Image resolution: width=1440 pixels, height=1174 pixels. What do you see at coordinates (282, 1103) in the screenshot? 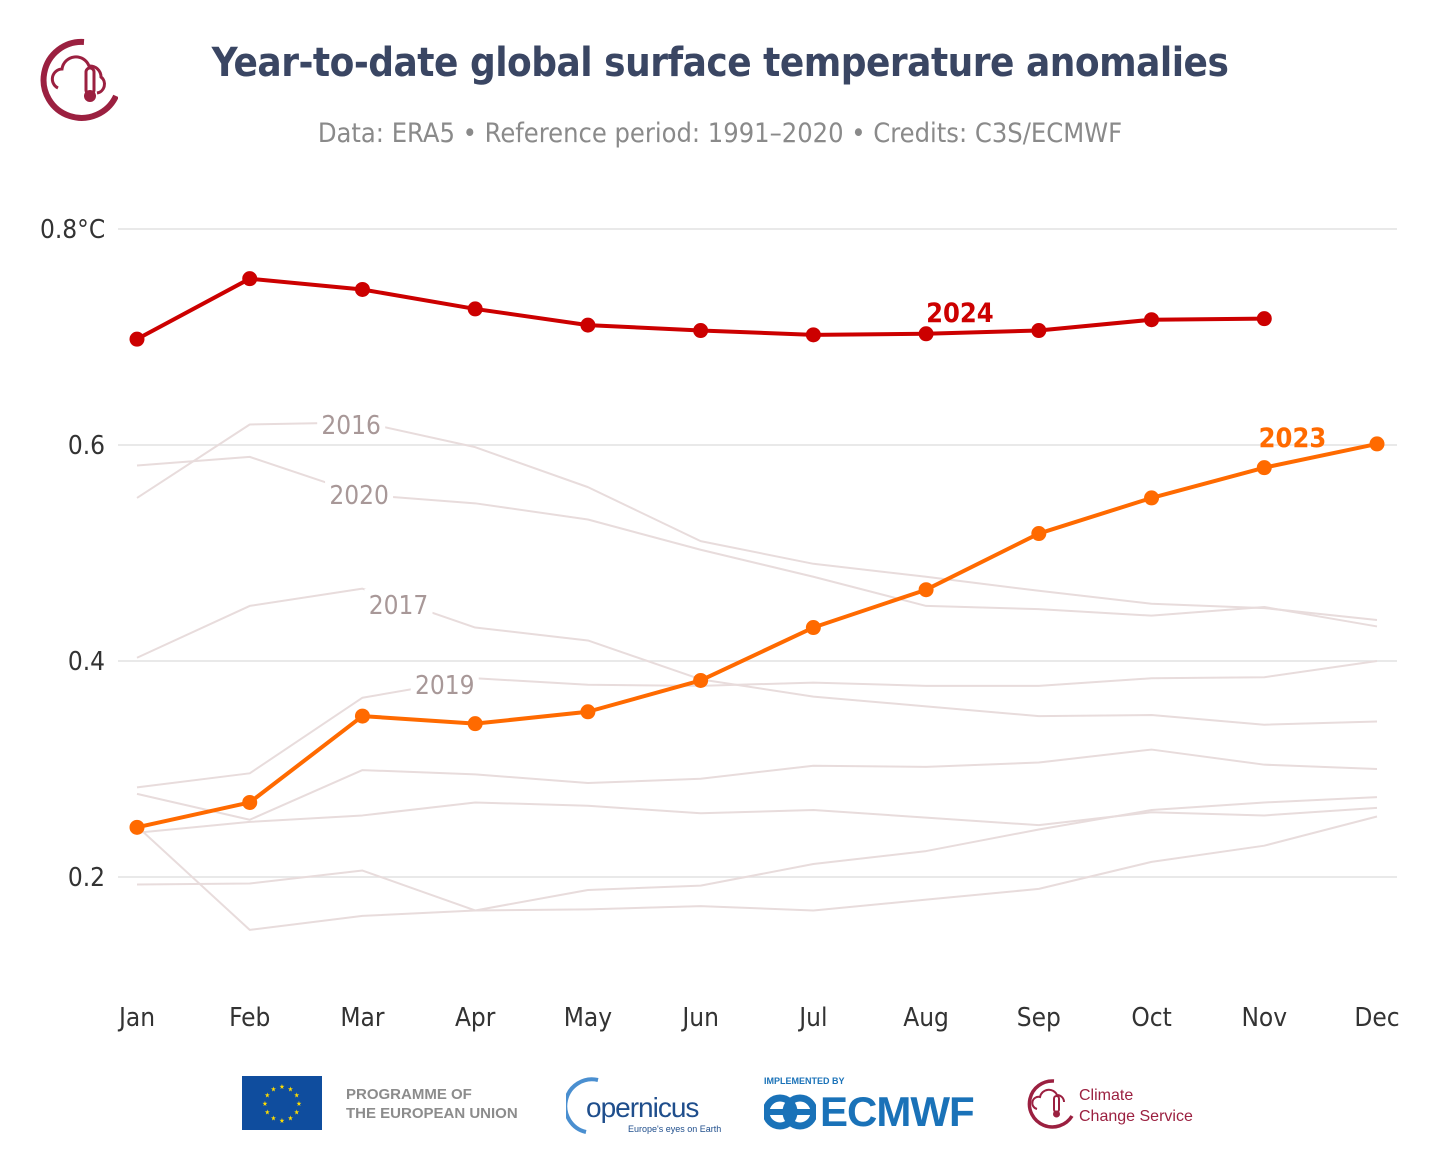
I see `eu-flag-icon: ★ ★ ★ ★ ★ ★ ★ ★ ★ ★ ★ ★` at bounding box center [282, 1103].